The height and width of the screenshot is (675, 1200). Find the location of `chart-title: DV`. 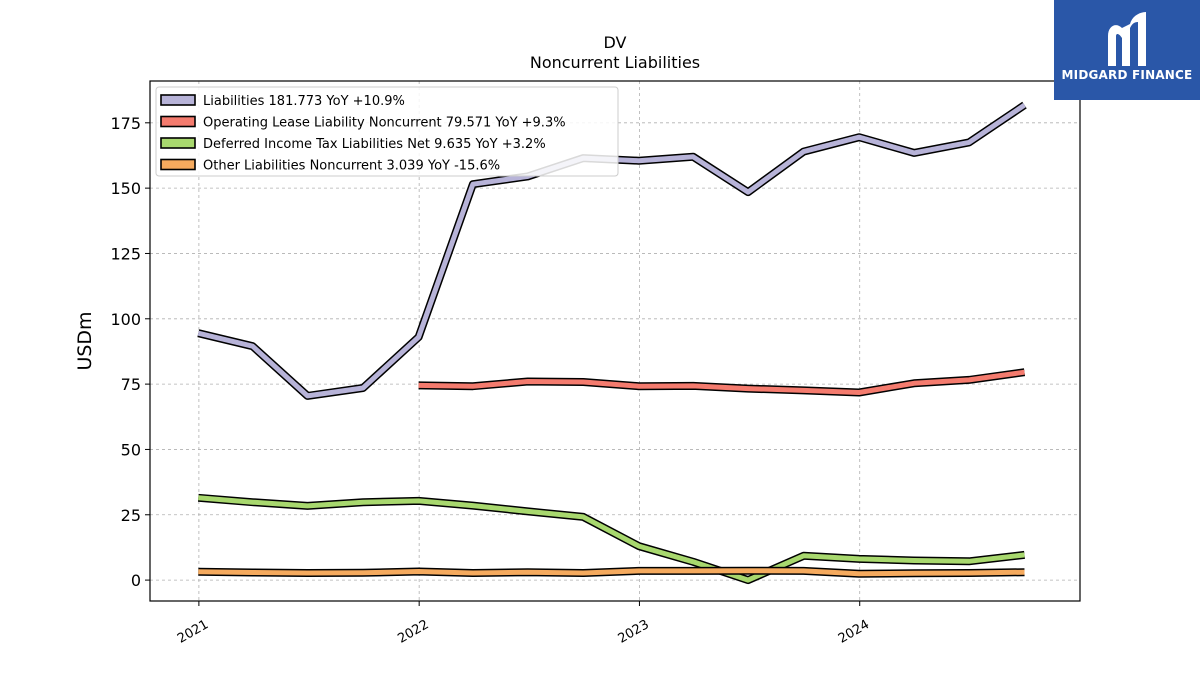

chart-title: DV is located at coordinates (615, 42).